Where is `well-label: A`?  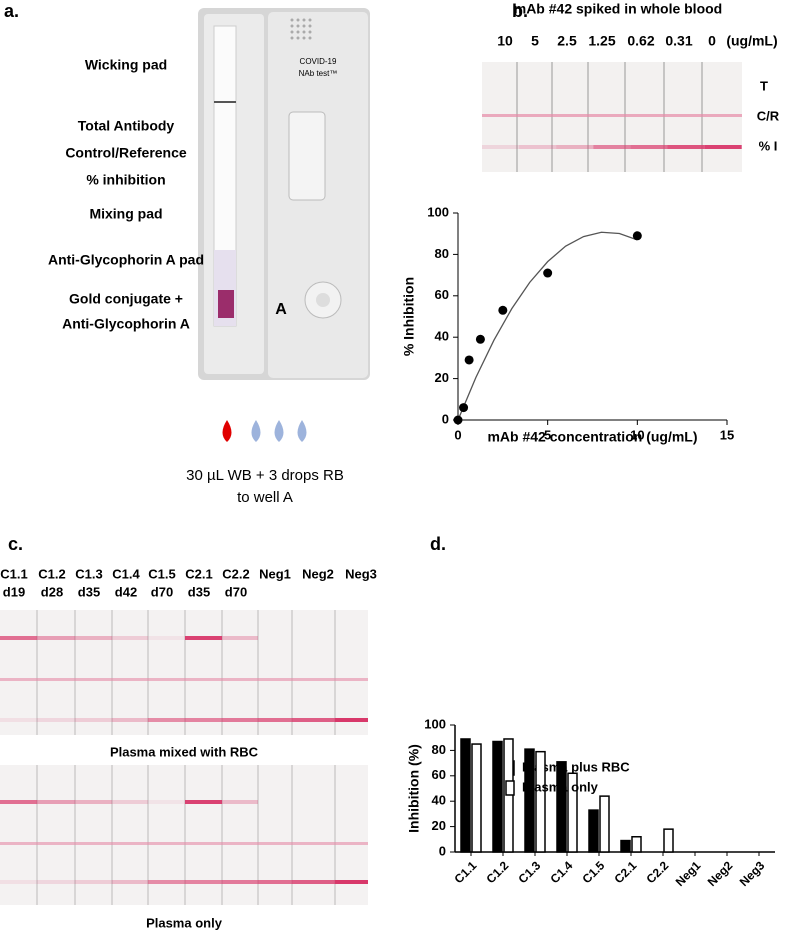
well-label: A is located at coordinates (281, 309).